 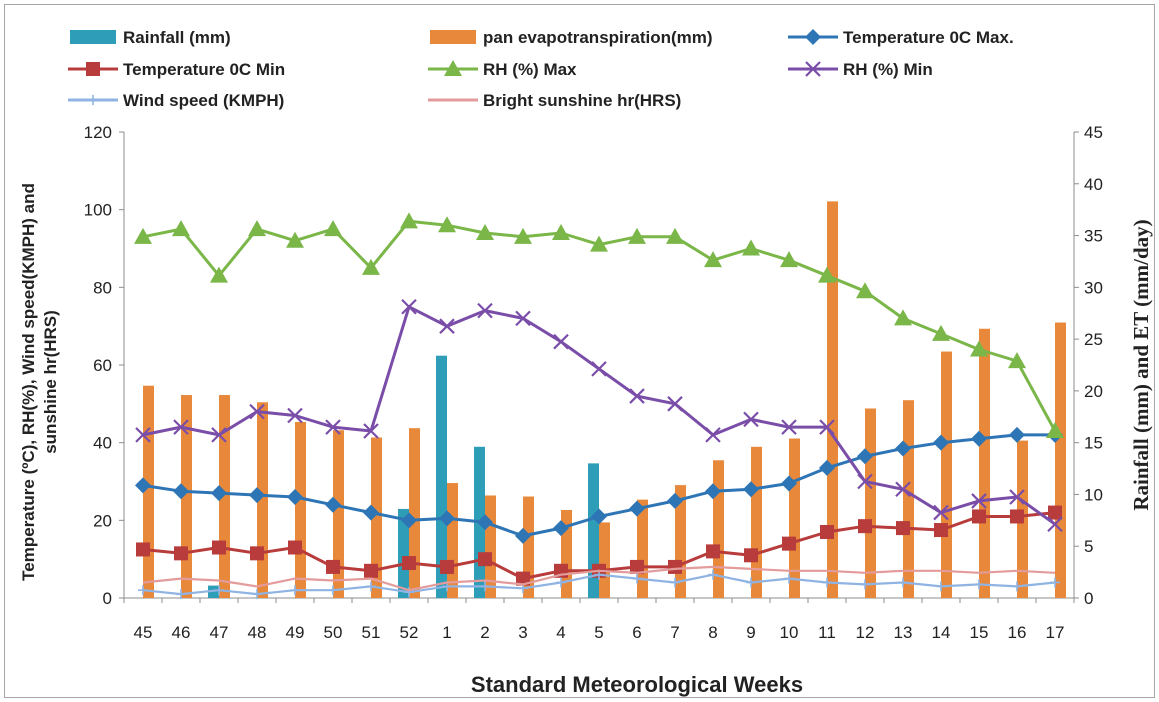 I want to click on x-tick-label: 1, so click(x=446, y=632).